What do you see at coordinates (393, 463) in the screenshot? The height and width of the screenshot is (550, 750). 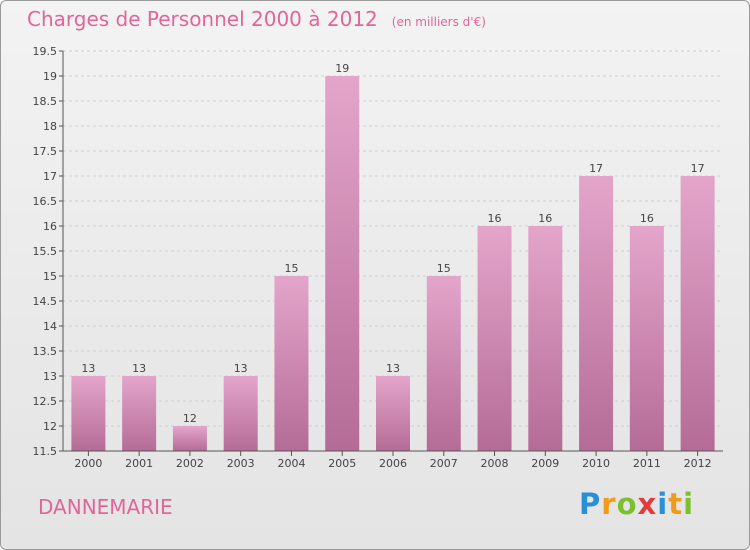 I see `x-tick-label: 2006` at bounding box center [393, 463].